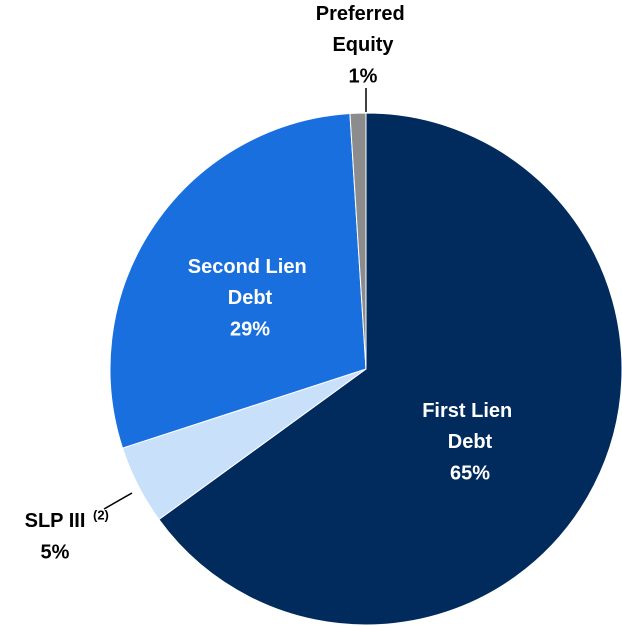 The image size is (622, 626). Describe the element at coordinates (118, 501) in the screenshot. I see `leader-line` at that location.